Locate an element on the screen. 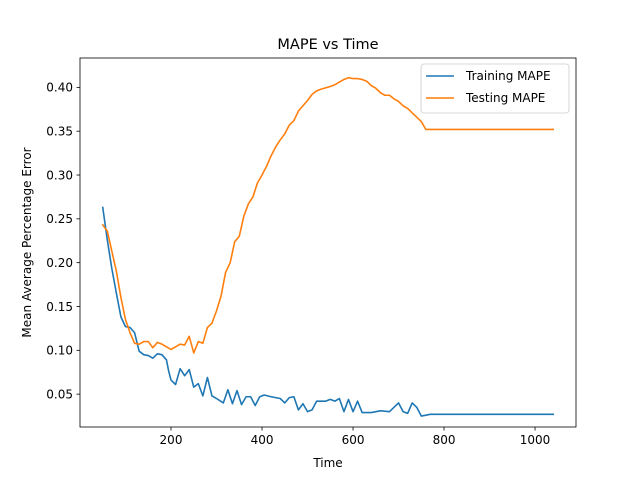  x-tick-label: 1000 is located at coordinates (535, 440).